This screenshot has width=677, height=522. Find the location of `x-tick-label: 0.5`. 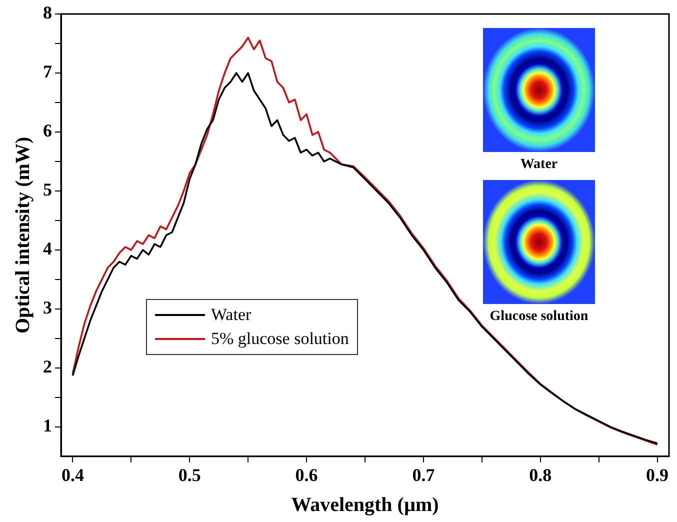

x-tick-label: 0.5 is located at coordinates (189, 474).